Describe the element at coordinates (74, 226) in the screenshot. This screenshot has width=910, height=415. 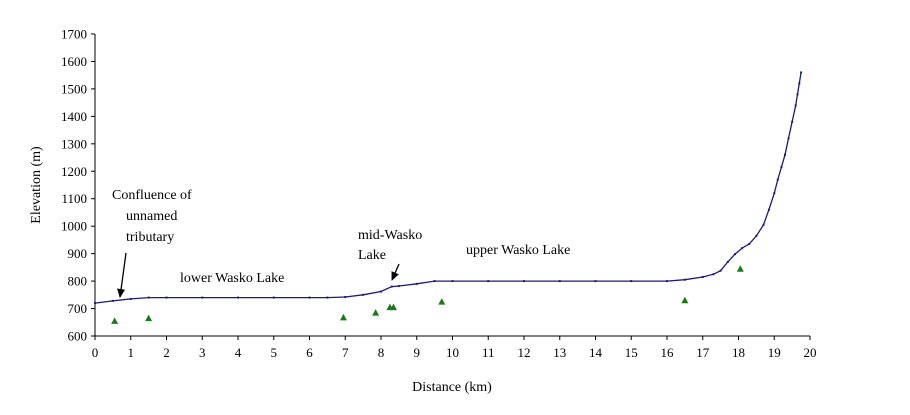
I see `y-tick-label: 1000` at that location.